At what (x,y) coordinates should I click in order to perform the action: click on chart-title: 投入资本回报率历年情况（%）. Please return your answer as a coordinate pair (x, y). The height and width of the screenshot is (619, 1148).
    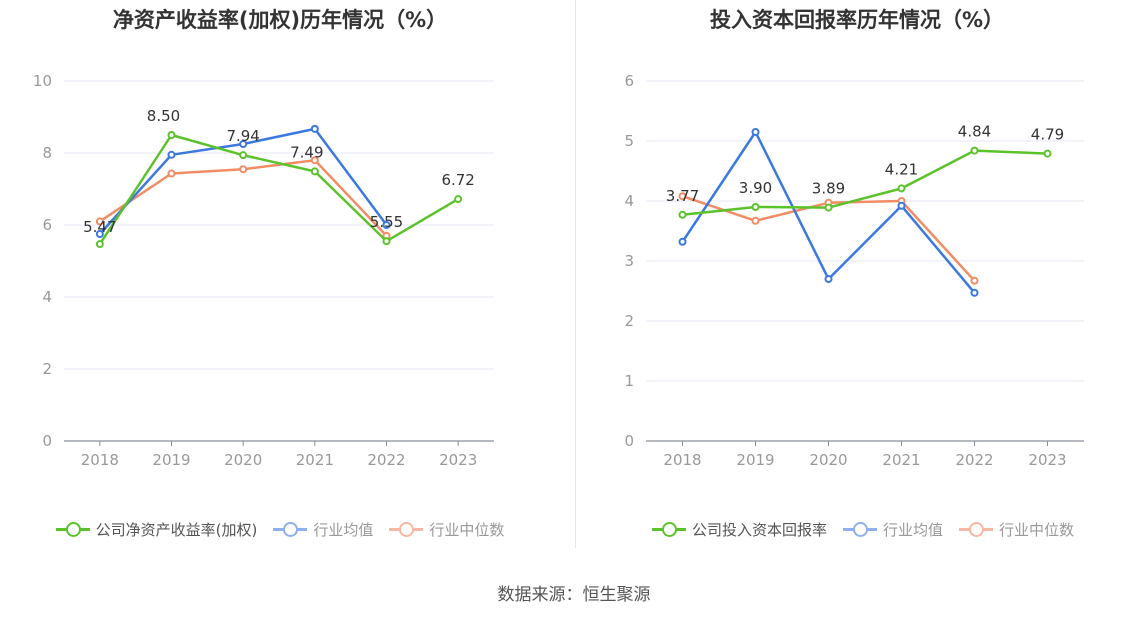
    Looking at the image, I should click on (857, 20).